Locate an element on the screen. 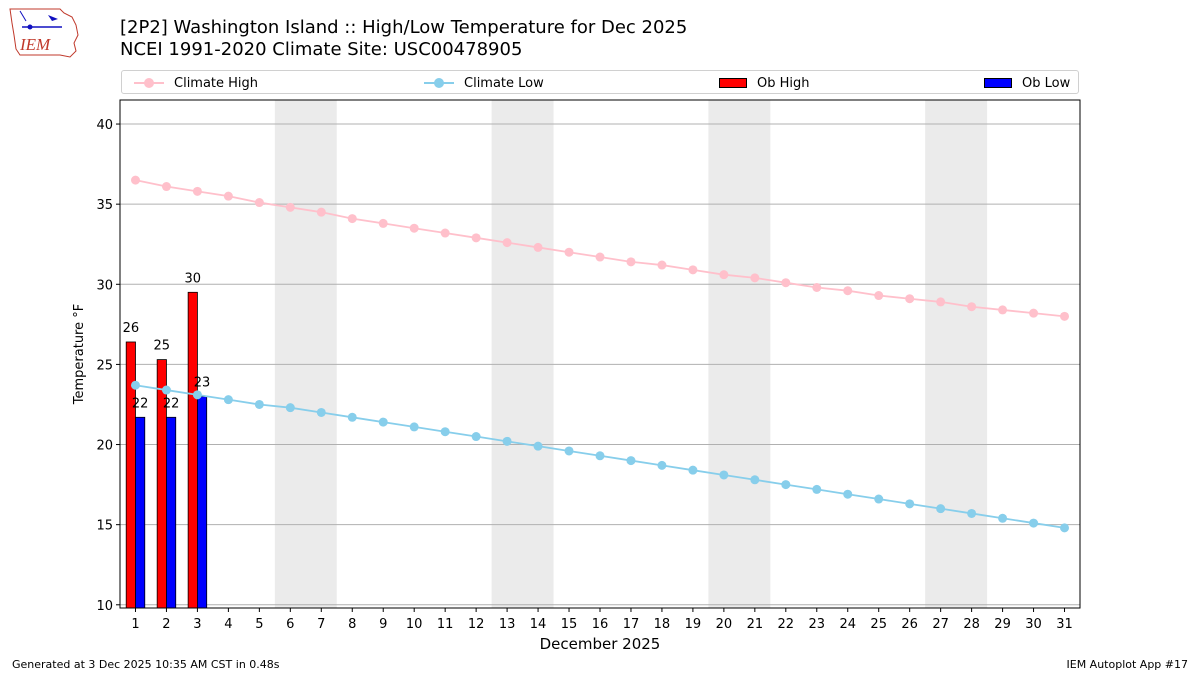 Image resolution: width=1200 pixels, height=675 pixels. x-tick-label: 4 is located at coordinates (228, 624).